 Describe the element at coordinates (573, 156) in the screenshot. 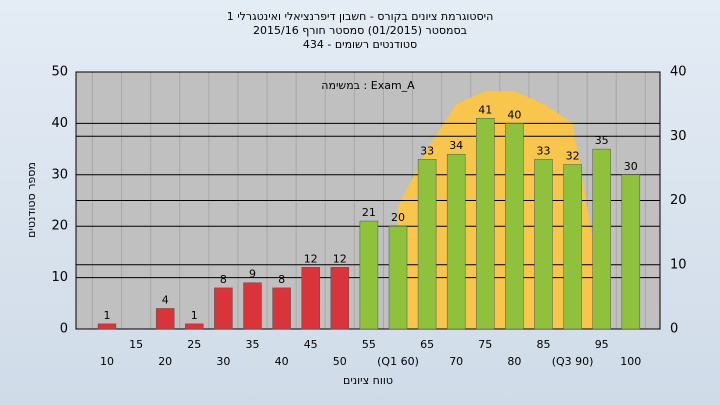

I see `value-label: 32` at that location.